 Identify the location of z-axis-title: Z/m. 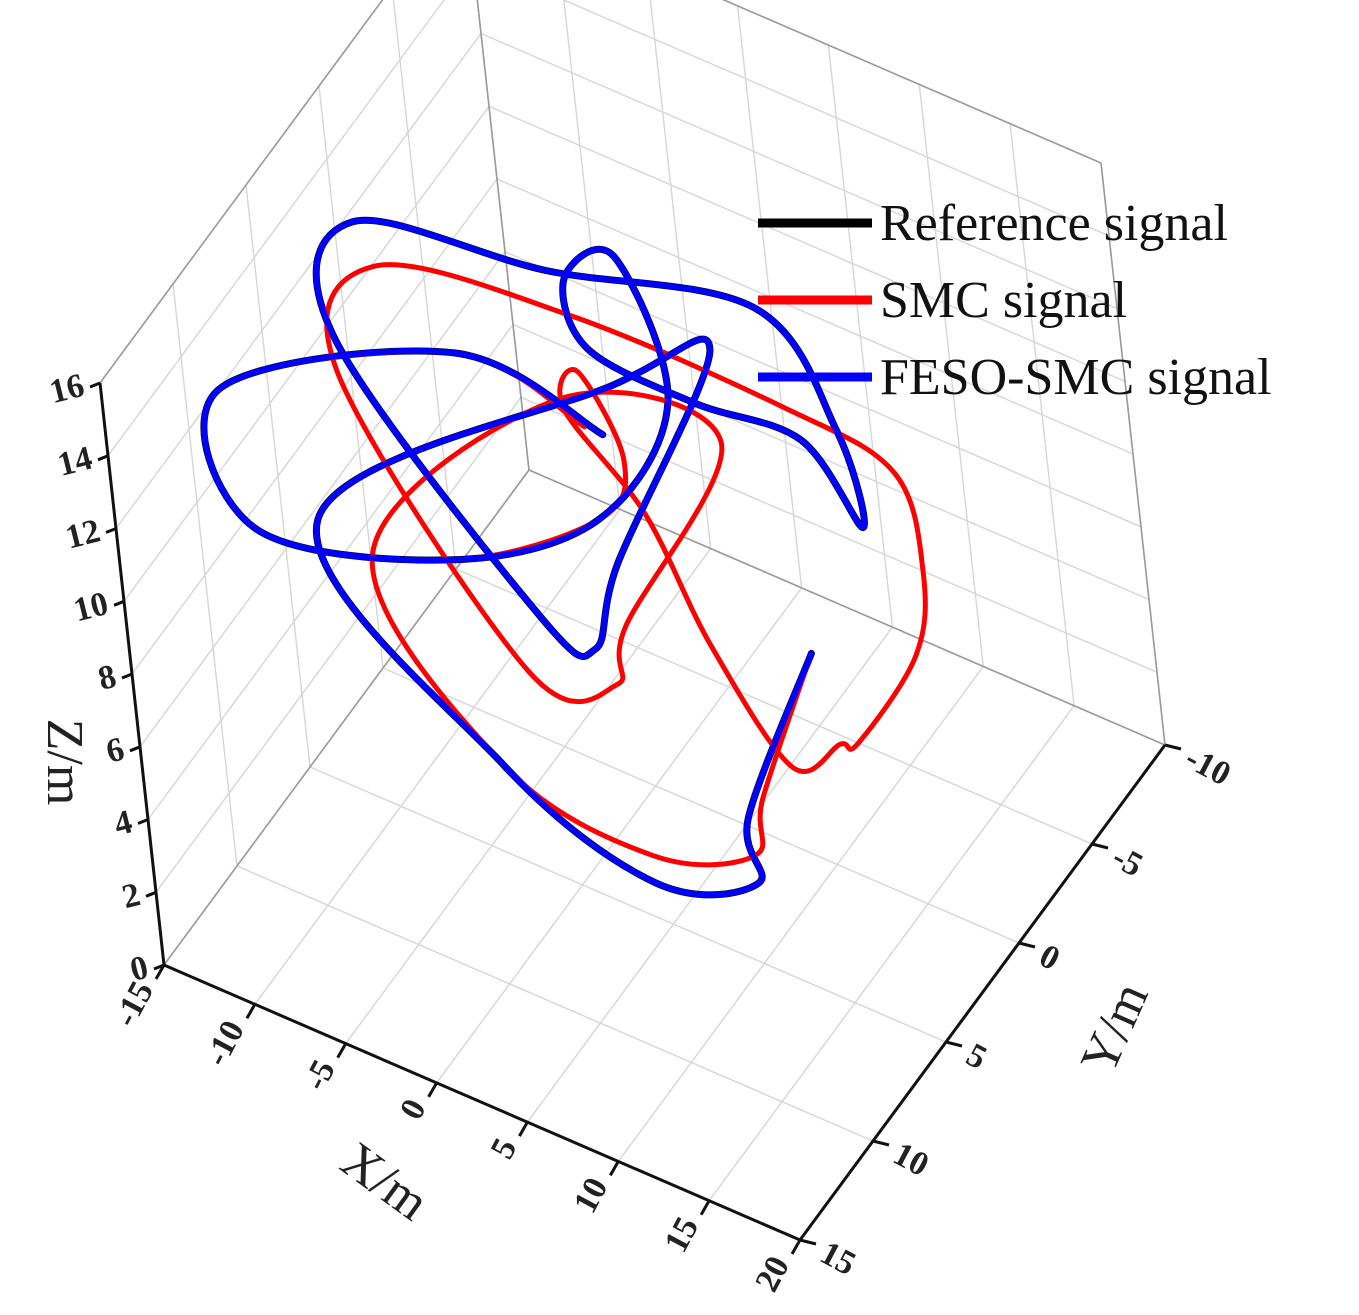
(64, 762).